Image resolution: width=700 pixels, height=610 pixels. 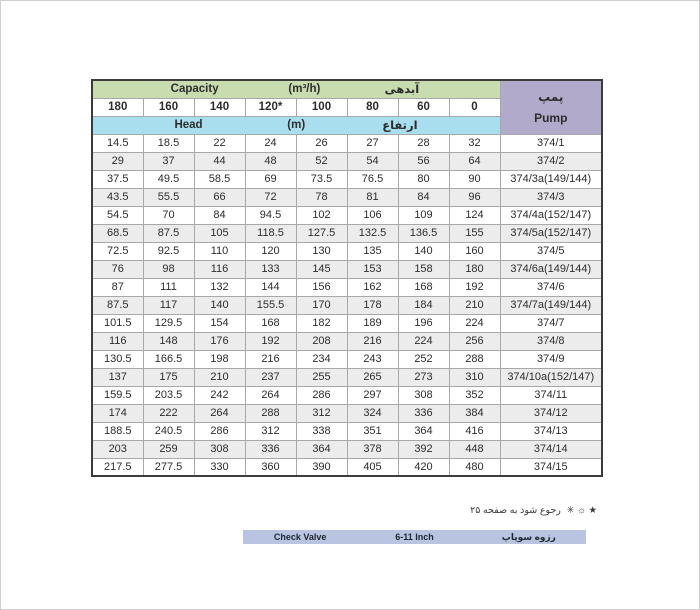 I want to click on table-row: 130.5 166.5 198 216 234 243 252 288 374/9, so click(x=347, y=359).